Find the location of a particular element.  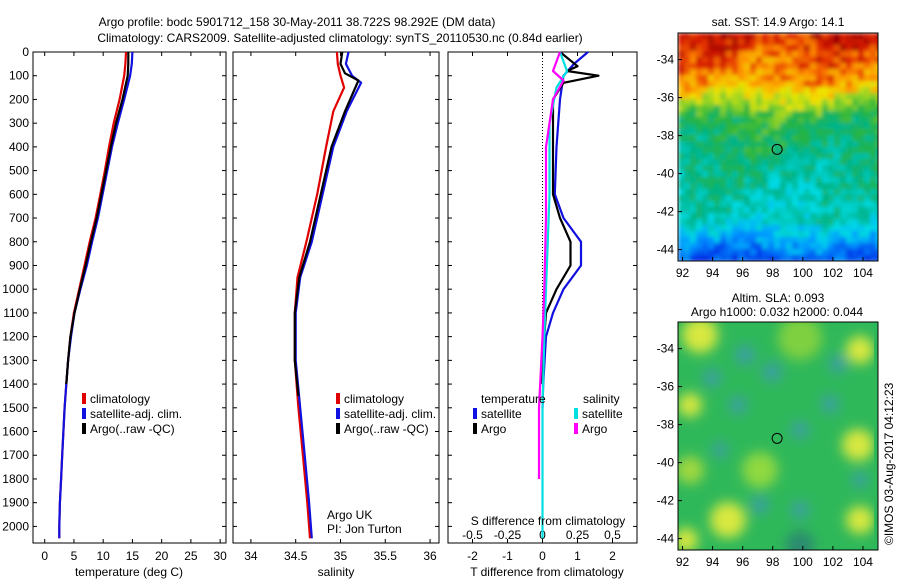

legend-label-t-argo: Argo is located at coordinates (494, 429).